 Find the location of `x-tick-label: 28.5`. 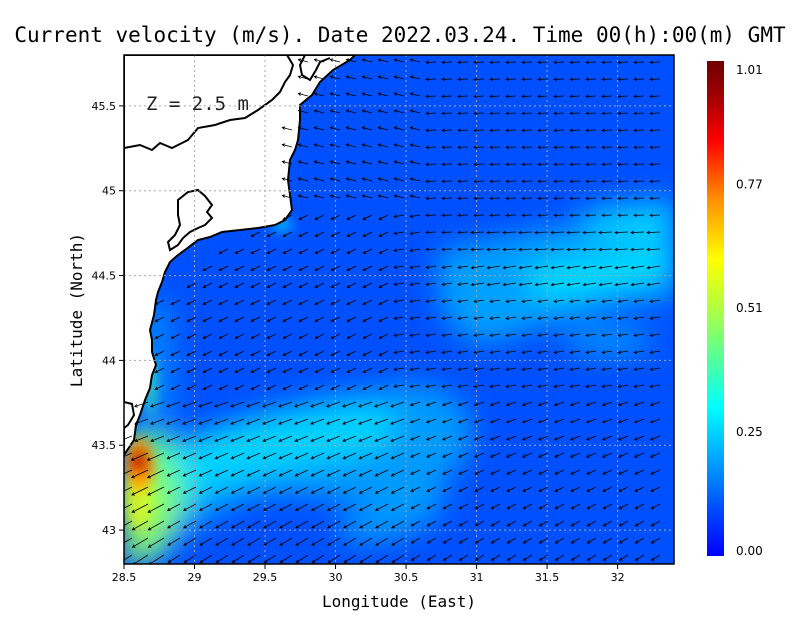

x-tick-label: 28.5 is located at coordinates (124, 577).